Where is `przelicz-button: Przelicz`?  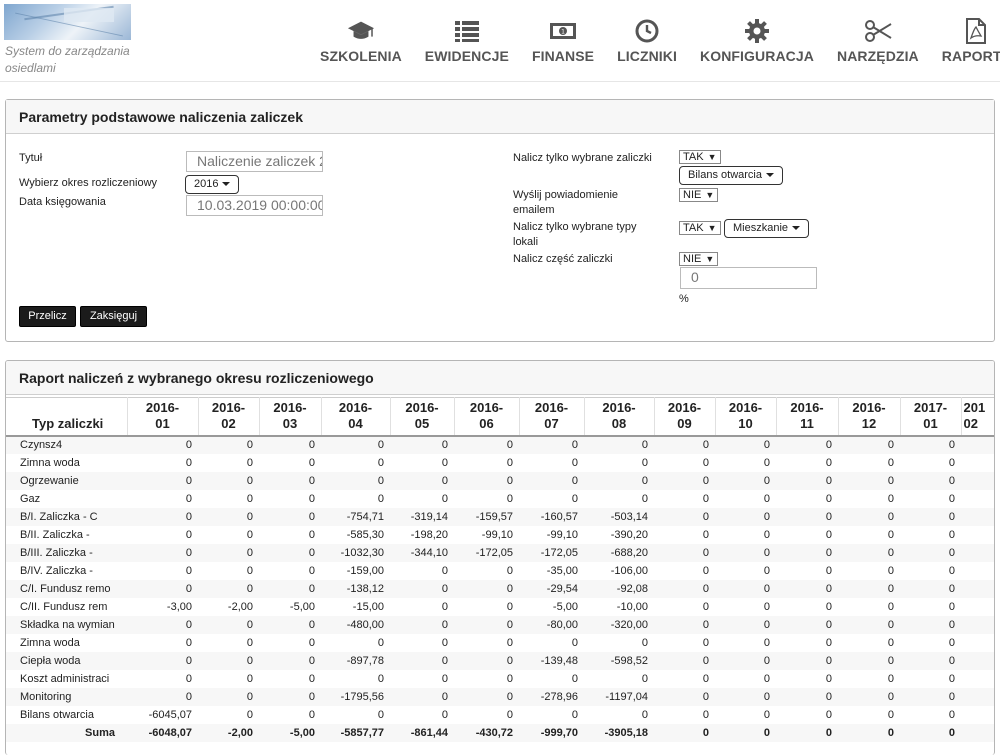
przelicz-button: Przelicz is located at coordinates (47, 316).